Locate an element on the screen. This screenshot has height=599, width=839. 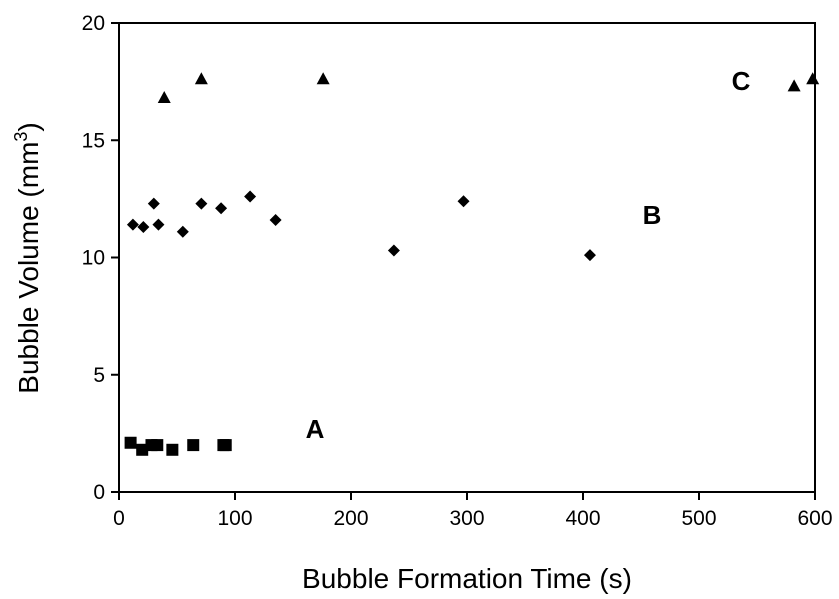
x-tick-label: 100 is located at coordinates (234, 518).